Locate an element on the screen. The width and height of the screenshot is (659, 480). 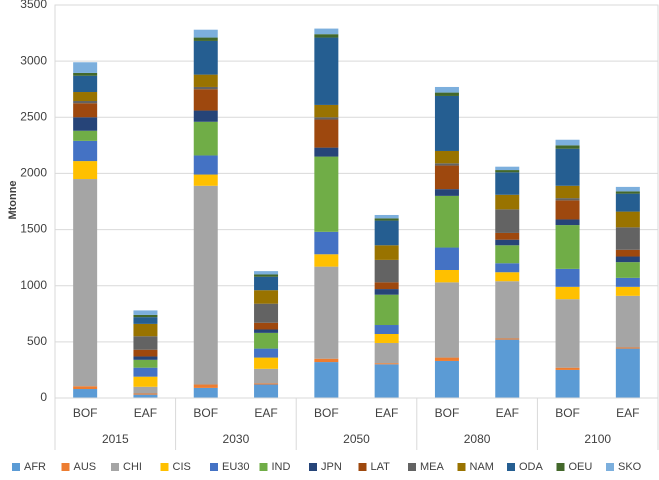
legend-label: NAM is located at coordinates (482, 467).